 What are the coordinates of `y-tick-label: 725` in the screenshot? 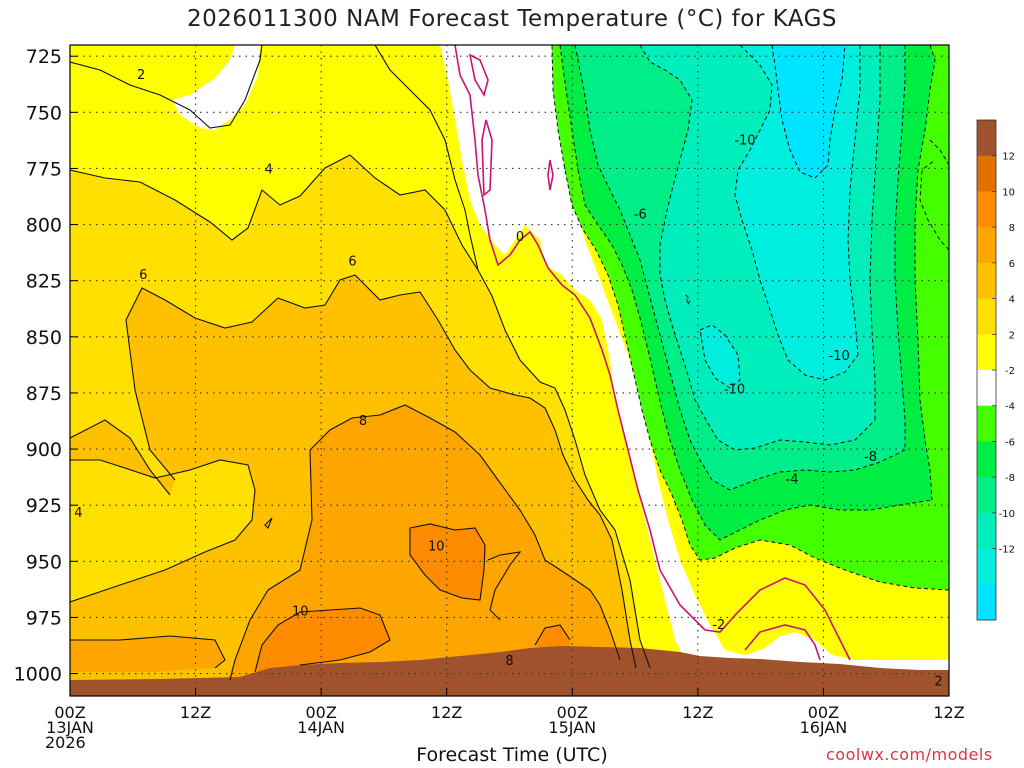 It's located at (44, 57).